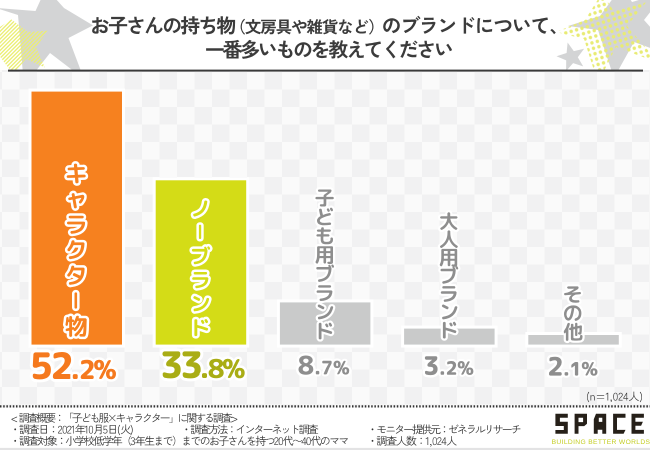  What do you see at coordinates (601, 442) in the screenshot?
I see `svg-text: BUILDING BETTER WORLDS` at bounding box center [601, 442].